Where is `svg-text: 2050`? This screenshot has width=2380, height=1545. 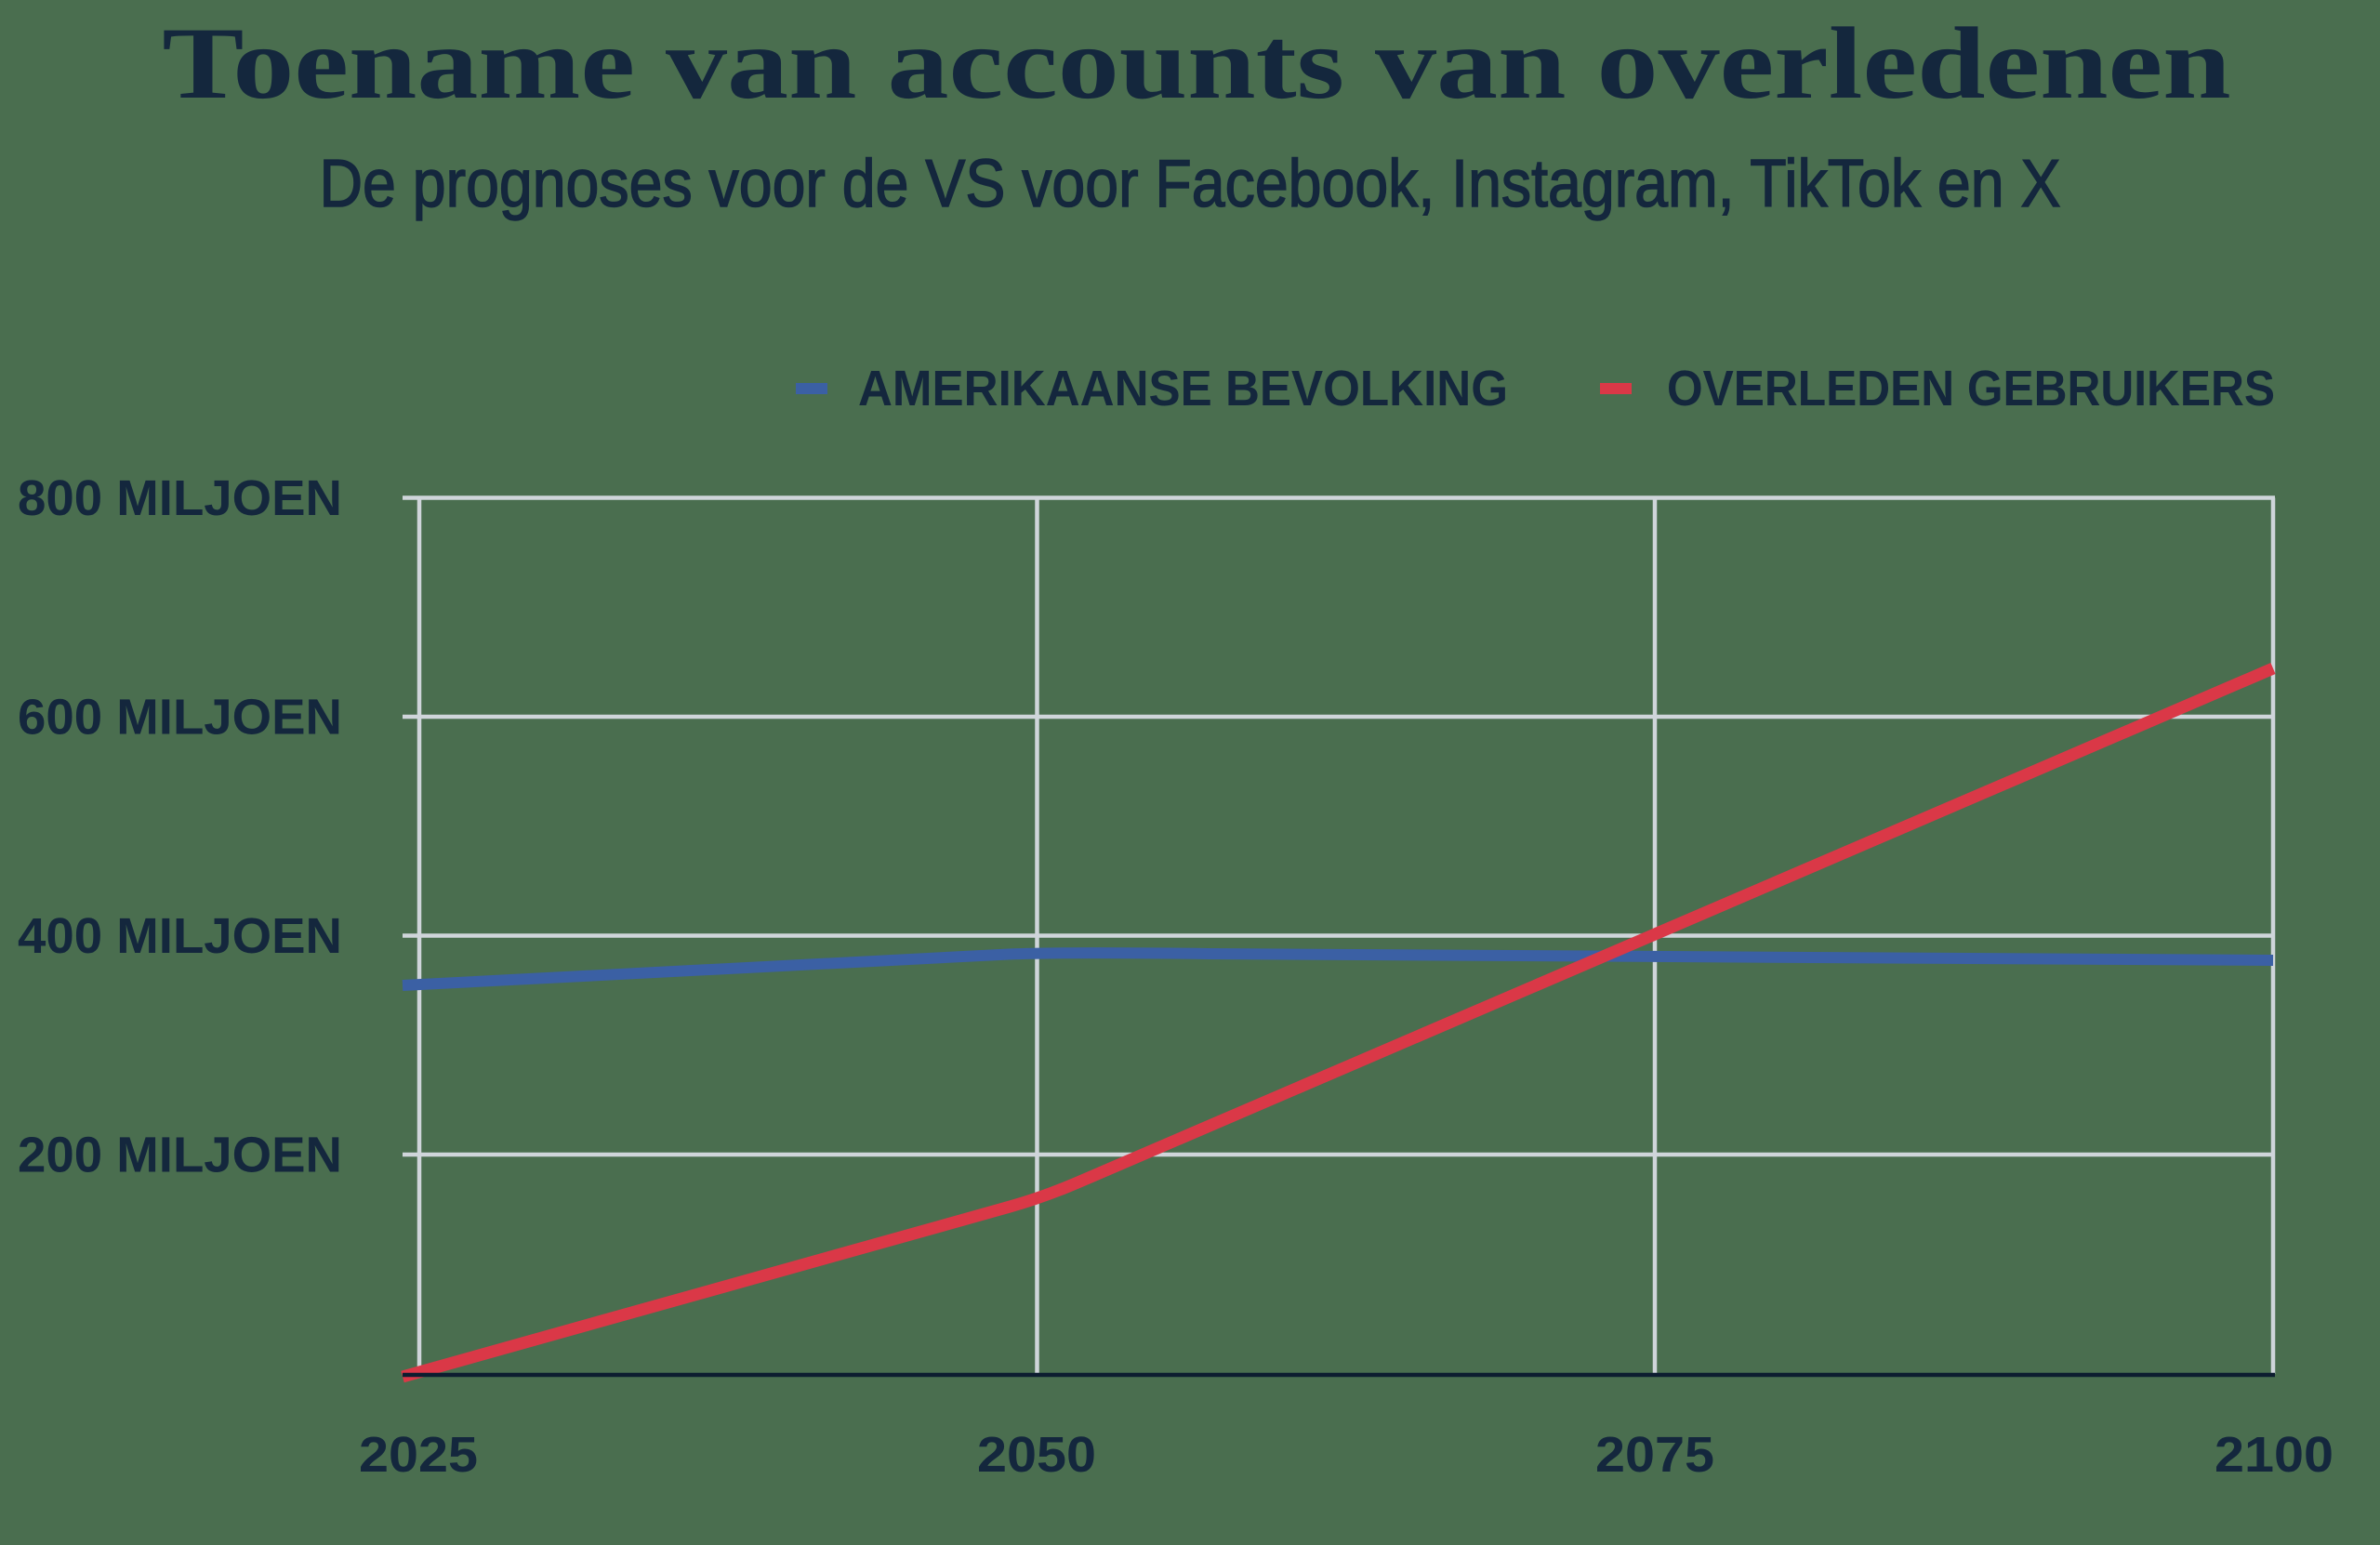 svg-text: 2050 is located at coordinates (1036, 1455).